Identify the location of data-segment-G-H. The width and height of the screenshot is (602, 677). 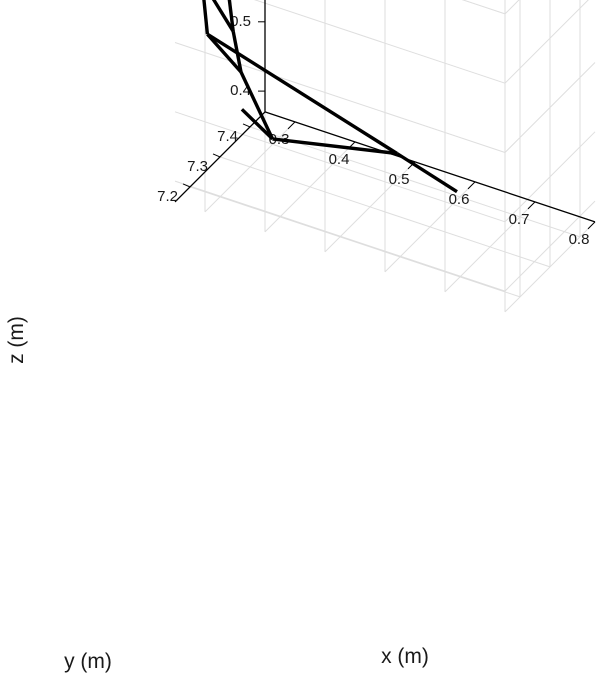
(206, 17).